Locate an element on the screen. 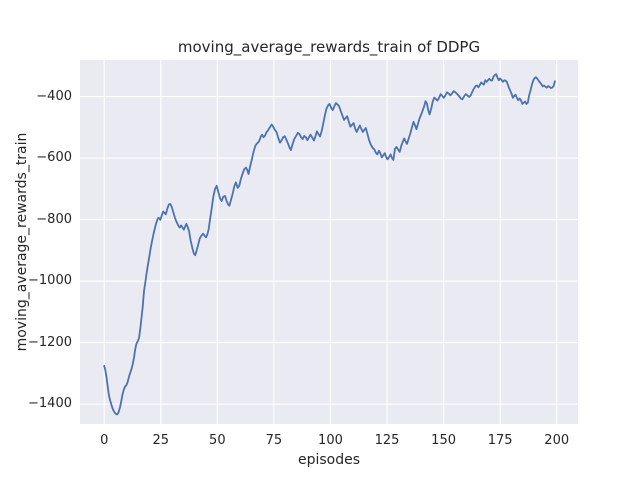 The height and width of the screenshot is (480, 640). x-tick-label: 100 is located at coordinates (330, 440).